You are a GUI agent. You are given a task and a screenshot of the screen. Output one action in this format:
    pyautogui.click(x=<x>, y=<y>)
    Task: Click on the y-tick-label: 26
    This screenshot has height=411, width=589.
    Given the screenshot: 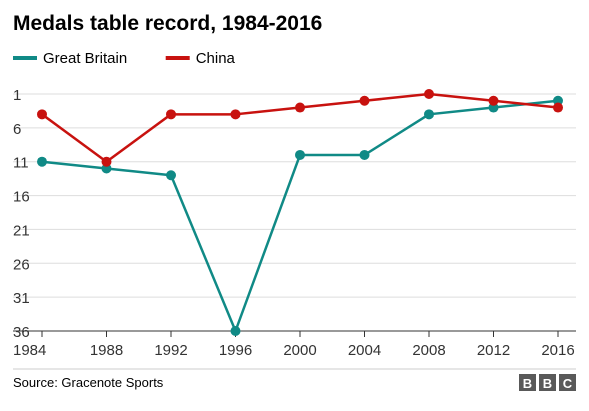 What is the action you would take?
    pyautogui.click(x=21, y=264)
    